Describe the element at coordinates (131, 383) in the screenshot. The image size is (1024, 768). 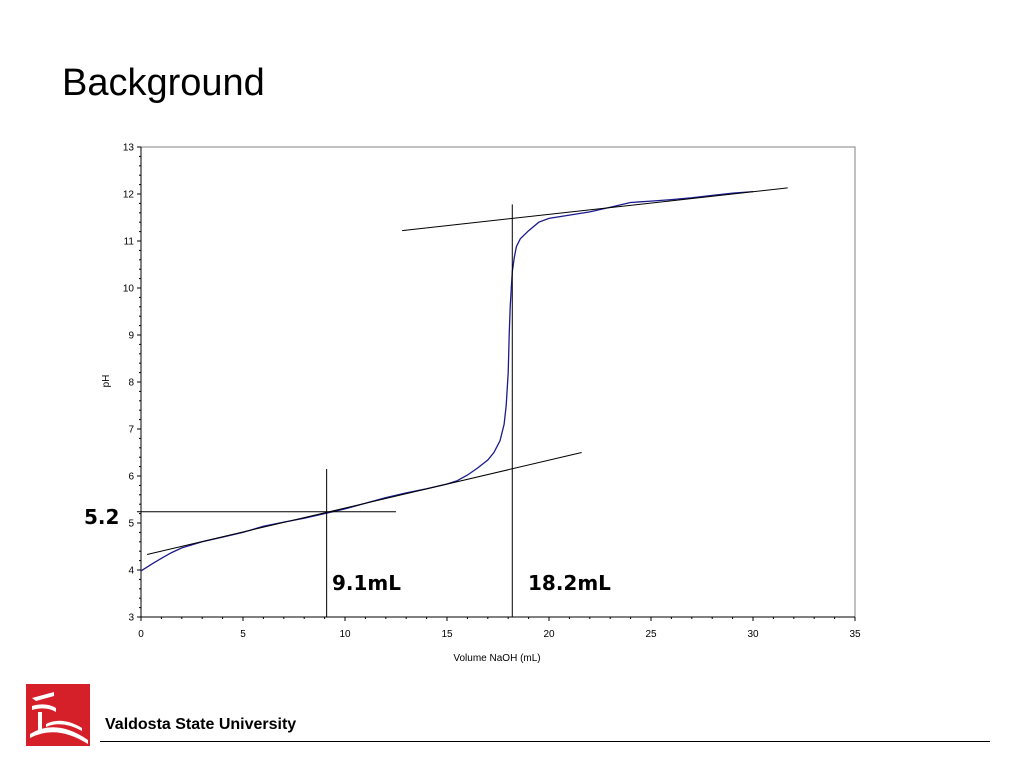
I see `y-tick-label: 8` at that location.